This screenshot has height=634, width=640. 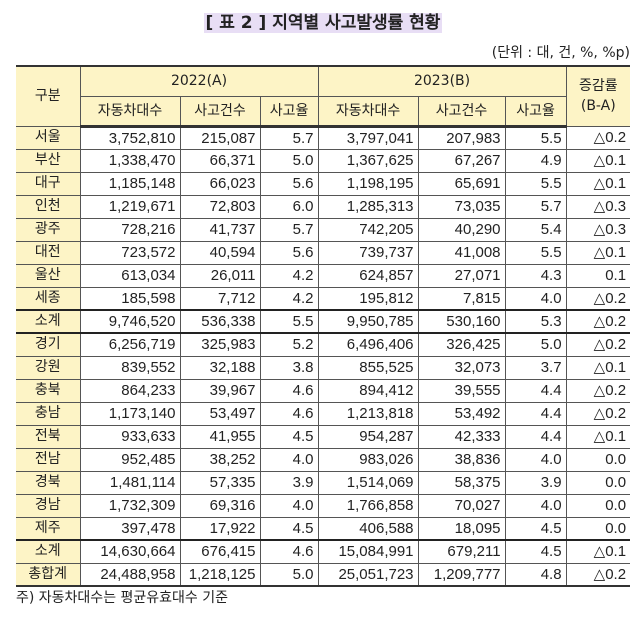 I want to click on cell-vehicles-2023: 9,950,785, so click(x=368, y=321).